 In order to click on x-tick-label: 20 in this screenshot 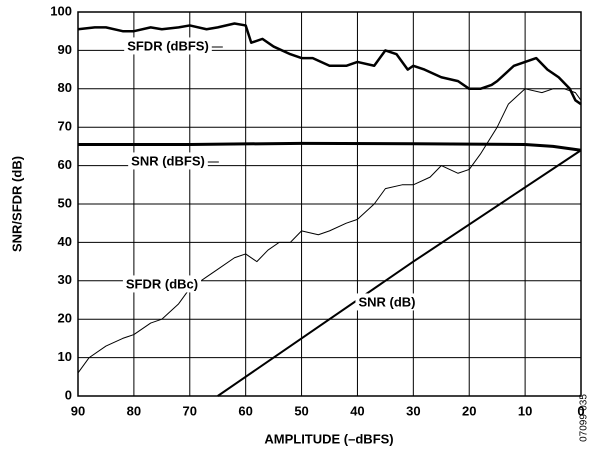, I will do `click(469, 410)`.